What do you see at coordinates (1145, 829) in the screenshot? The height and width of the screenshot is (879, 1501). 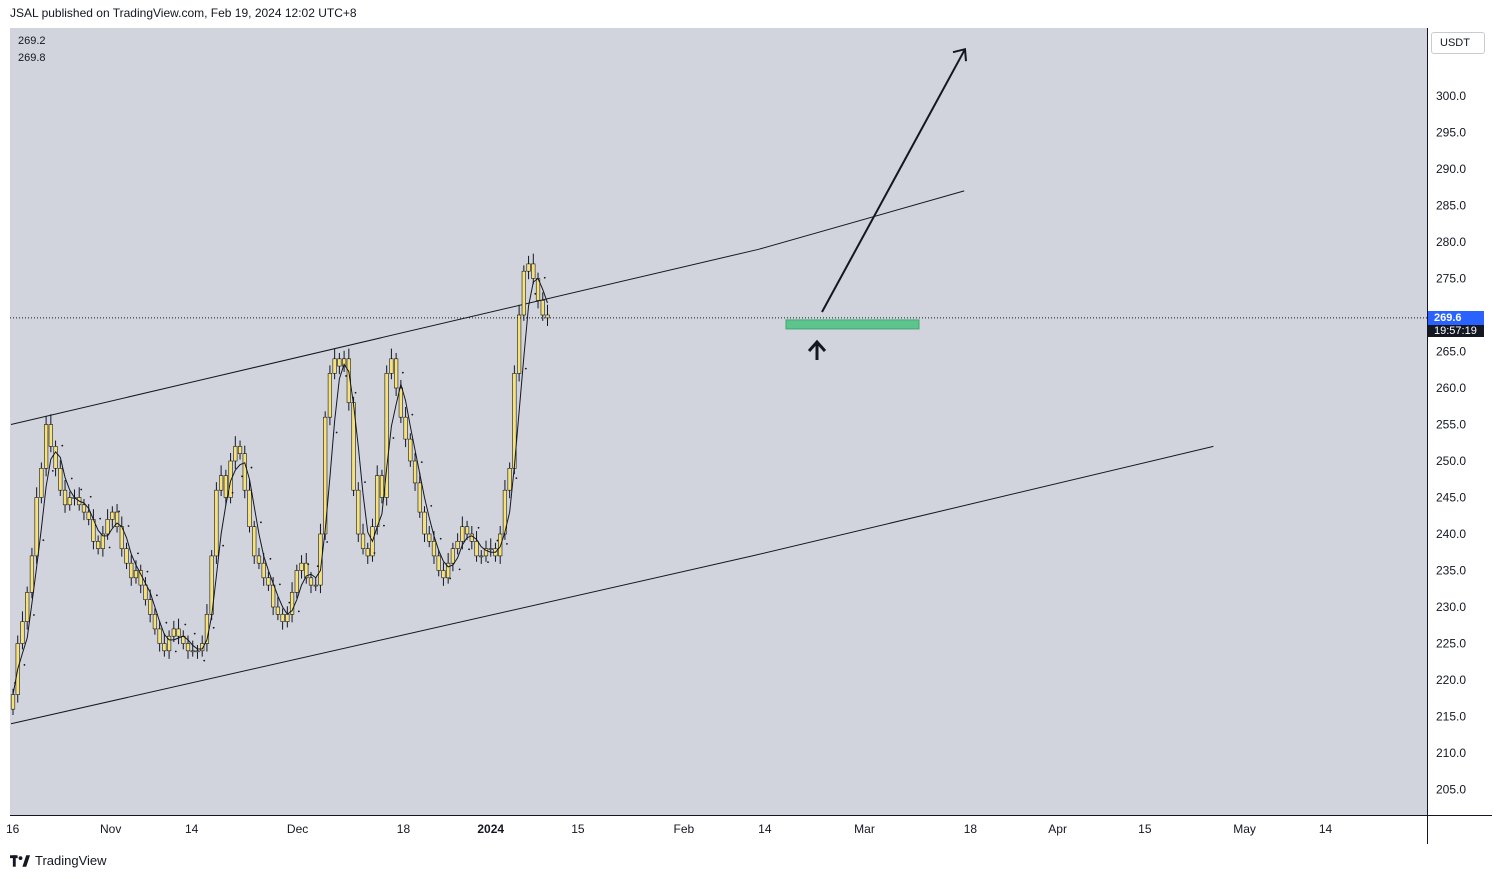 I see `time-tick-label: 15` at bounding box center [1145, 829].